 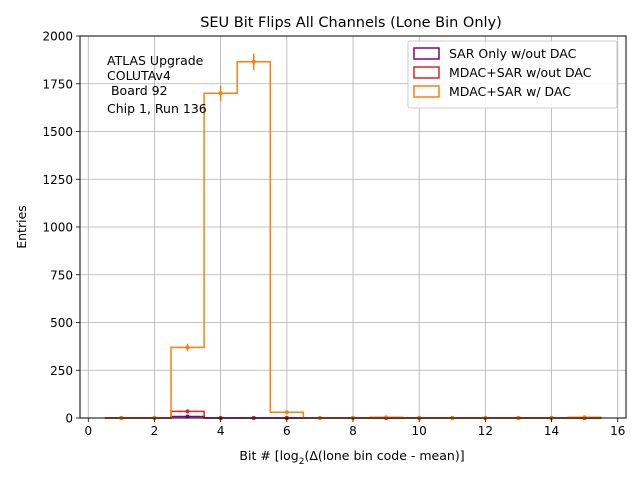 What do you see at coordinates (61, 275) in the screenshot?
I see `y-tick-label: 750` at bounding box center [61, 275].